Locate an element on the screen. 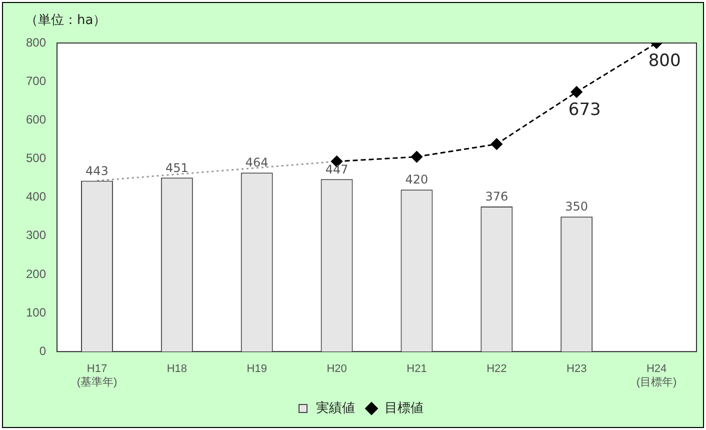 This screenshot has width=706, height=430. y-tick-label: 300 is located at coordinates (36, 235).